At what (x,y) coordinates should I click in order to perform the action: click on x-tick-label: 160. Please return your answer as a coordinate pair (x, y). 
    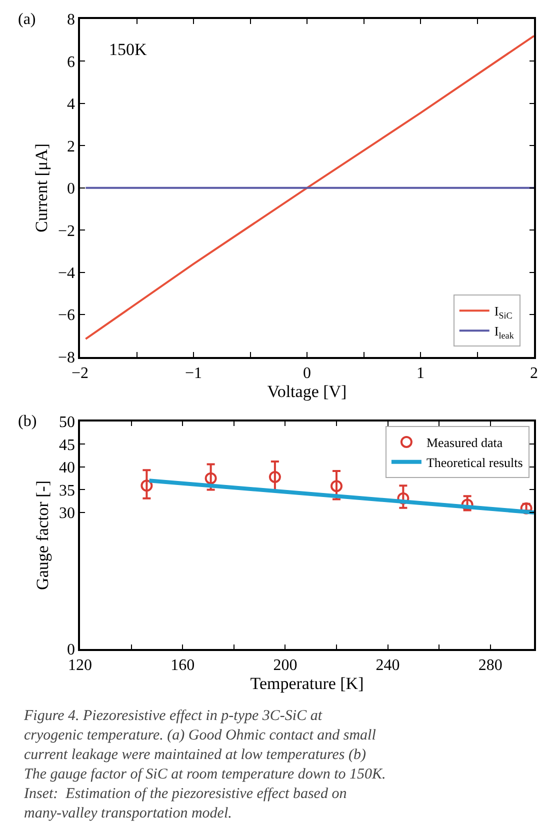
    Looking at the image, I should click on (182, 665).